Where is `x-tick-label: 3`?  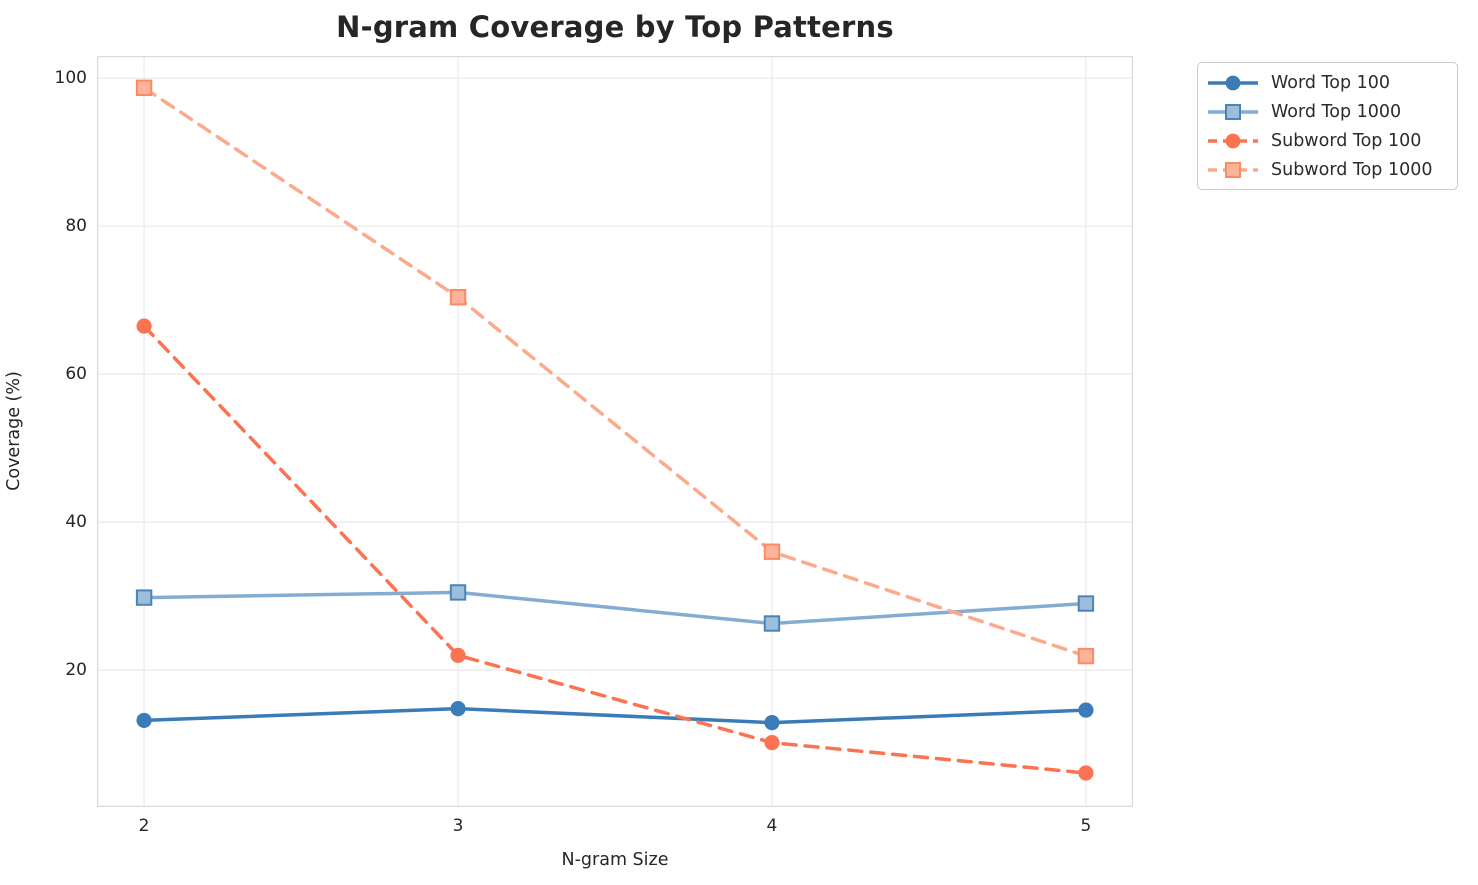 x-tick-label: 3 is located at coordinates (458, 826).